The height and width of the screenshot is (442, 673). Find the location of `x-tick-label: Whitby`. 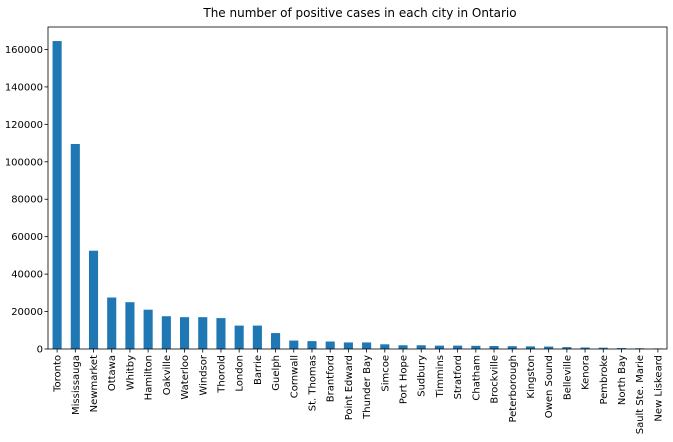

x-tick-label: Whitby is located at coordinates (130, 372).